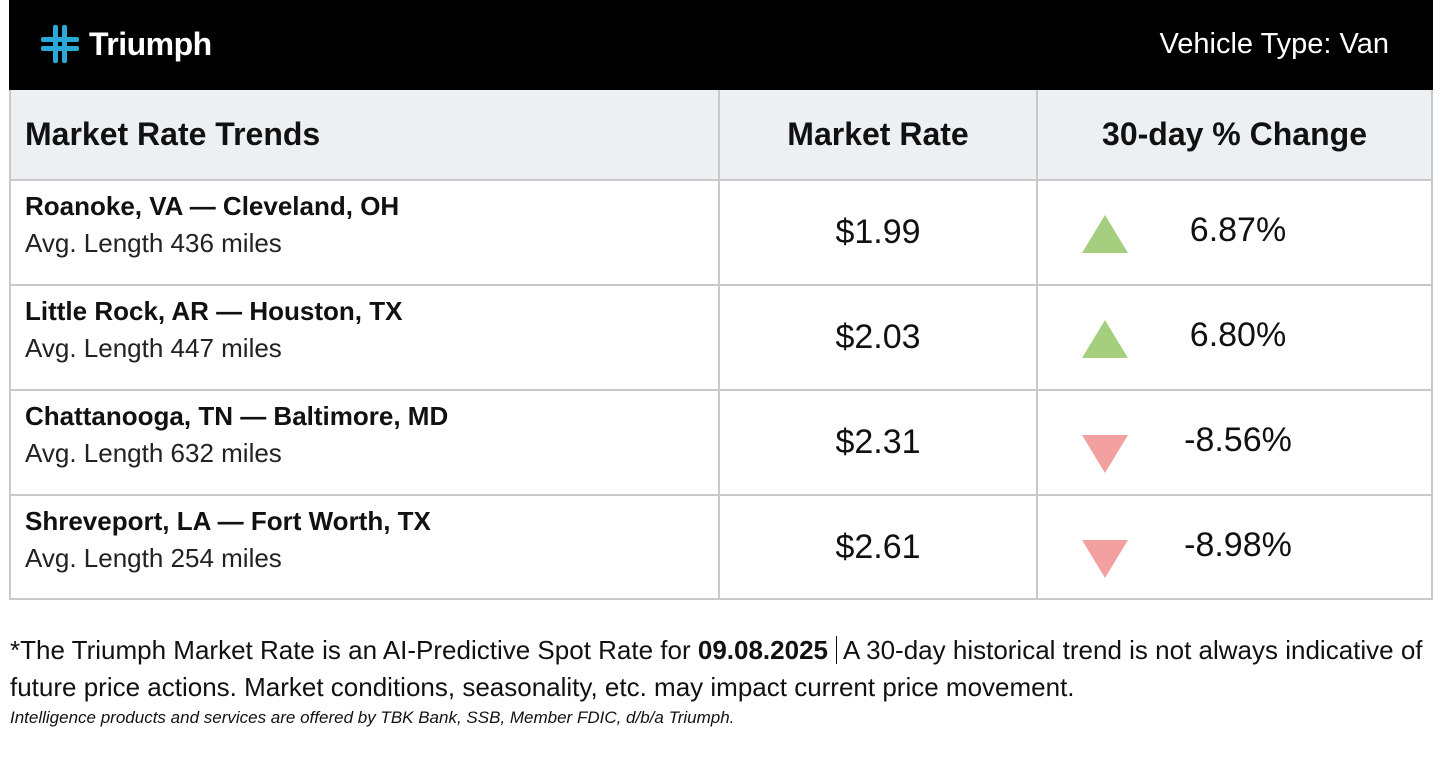 The height and width of the screenshot is (765, 1442). I want to click on rate-date: 09.08.2025, so click(762, 650).